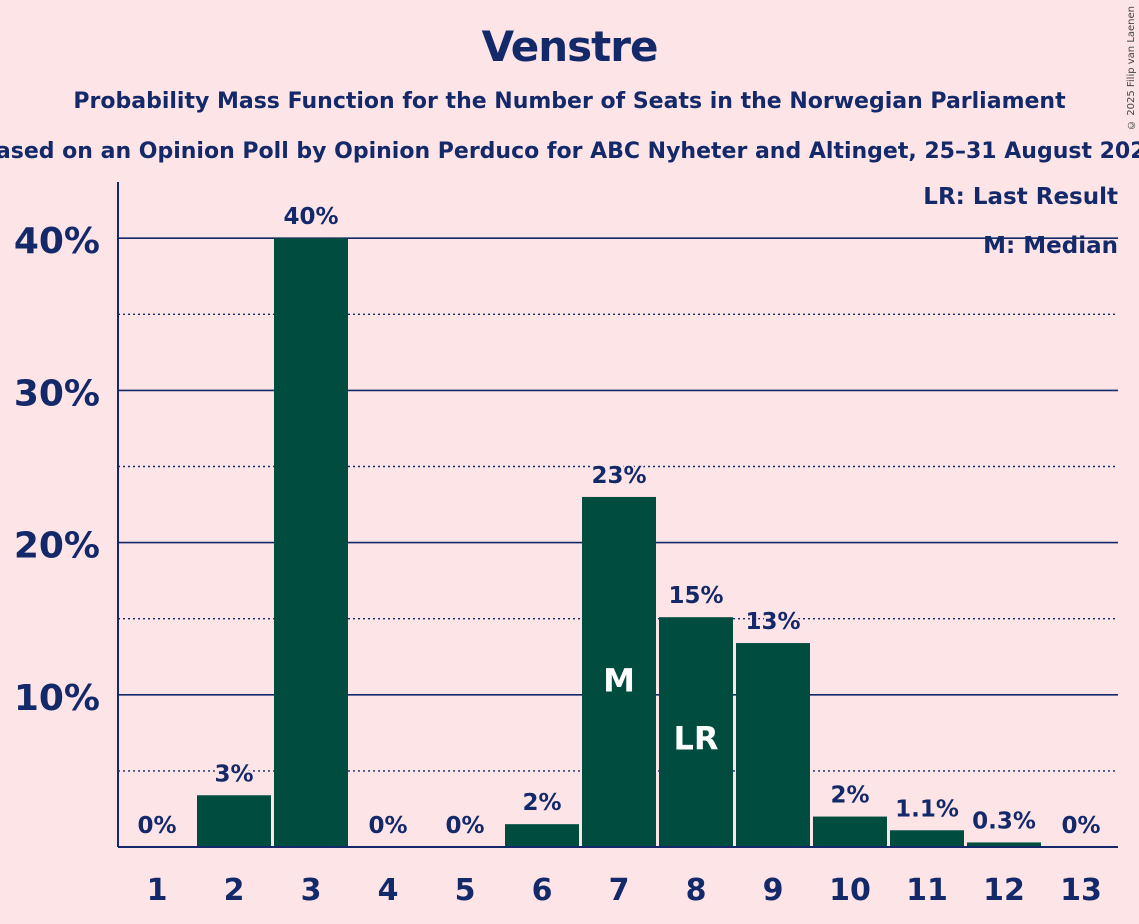  Describe the element at coordinates (850, 890) in the screenshot. I see `x-tick-label: 10` at that location.